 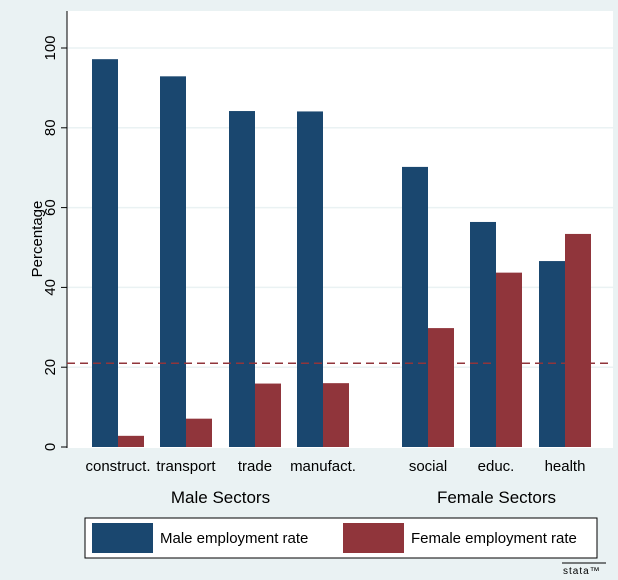 What do you see at coordinates (50, 127) in the screenshot?
I see `y-tick-label: 80` at bounding box center [50, 127].